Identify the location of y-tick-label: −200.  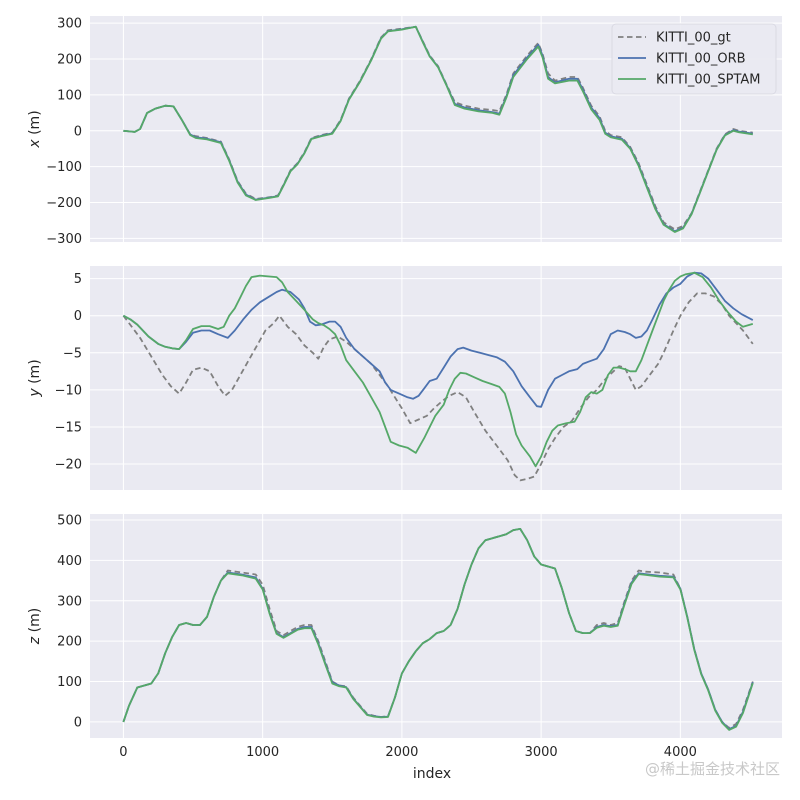
(64, 203).